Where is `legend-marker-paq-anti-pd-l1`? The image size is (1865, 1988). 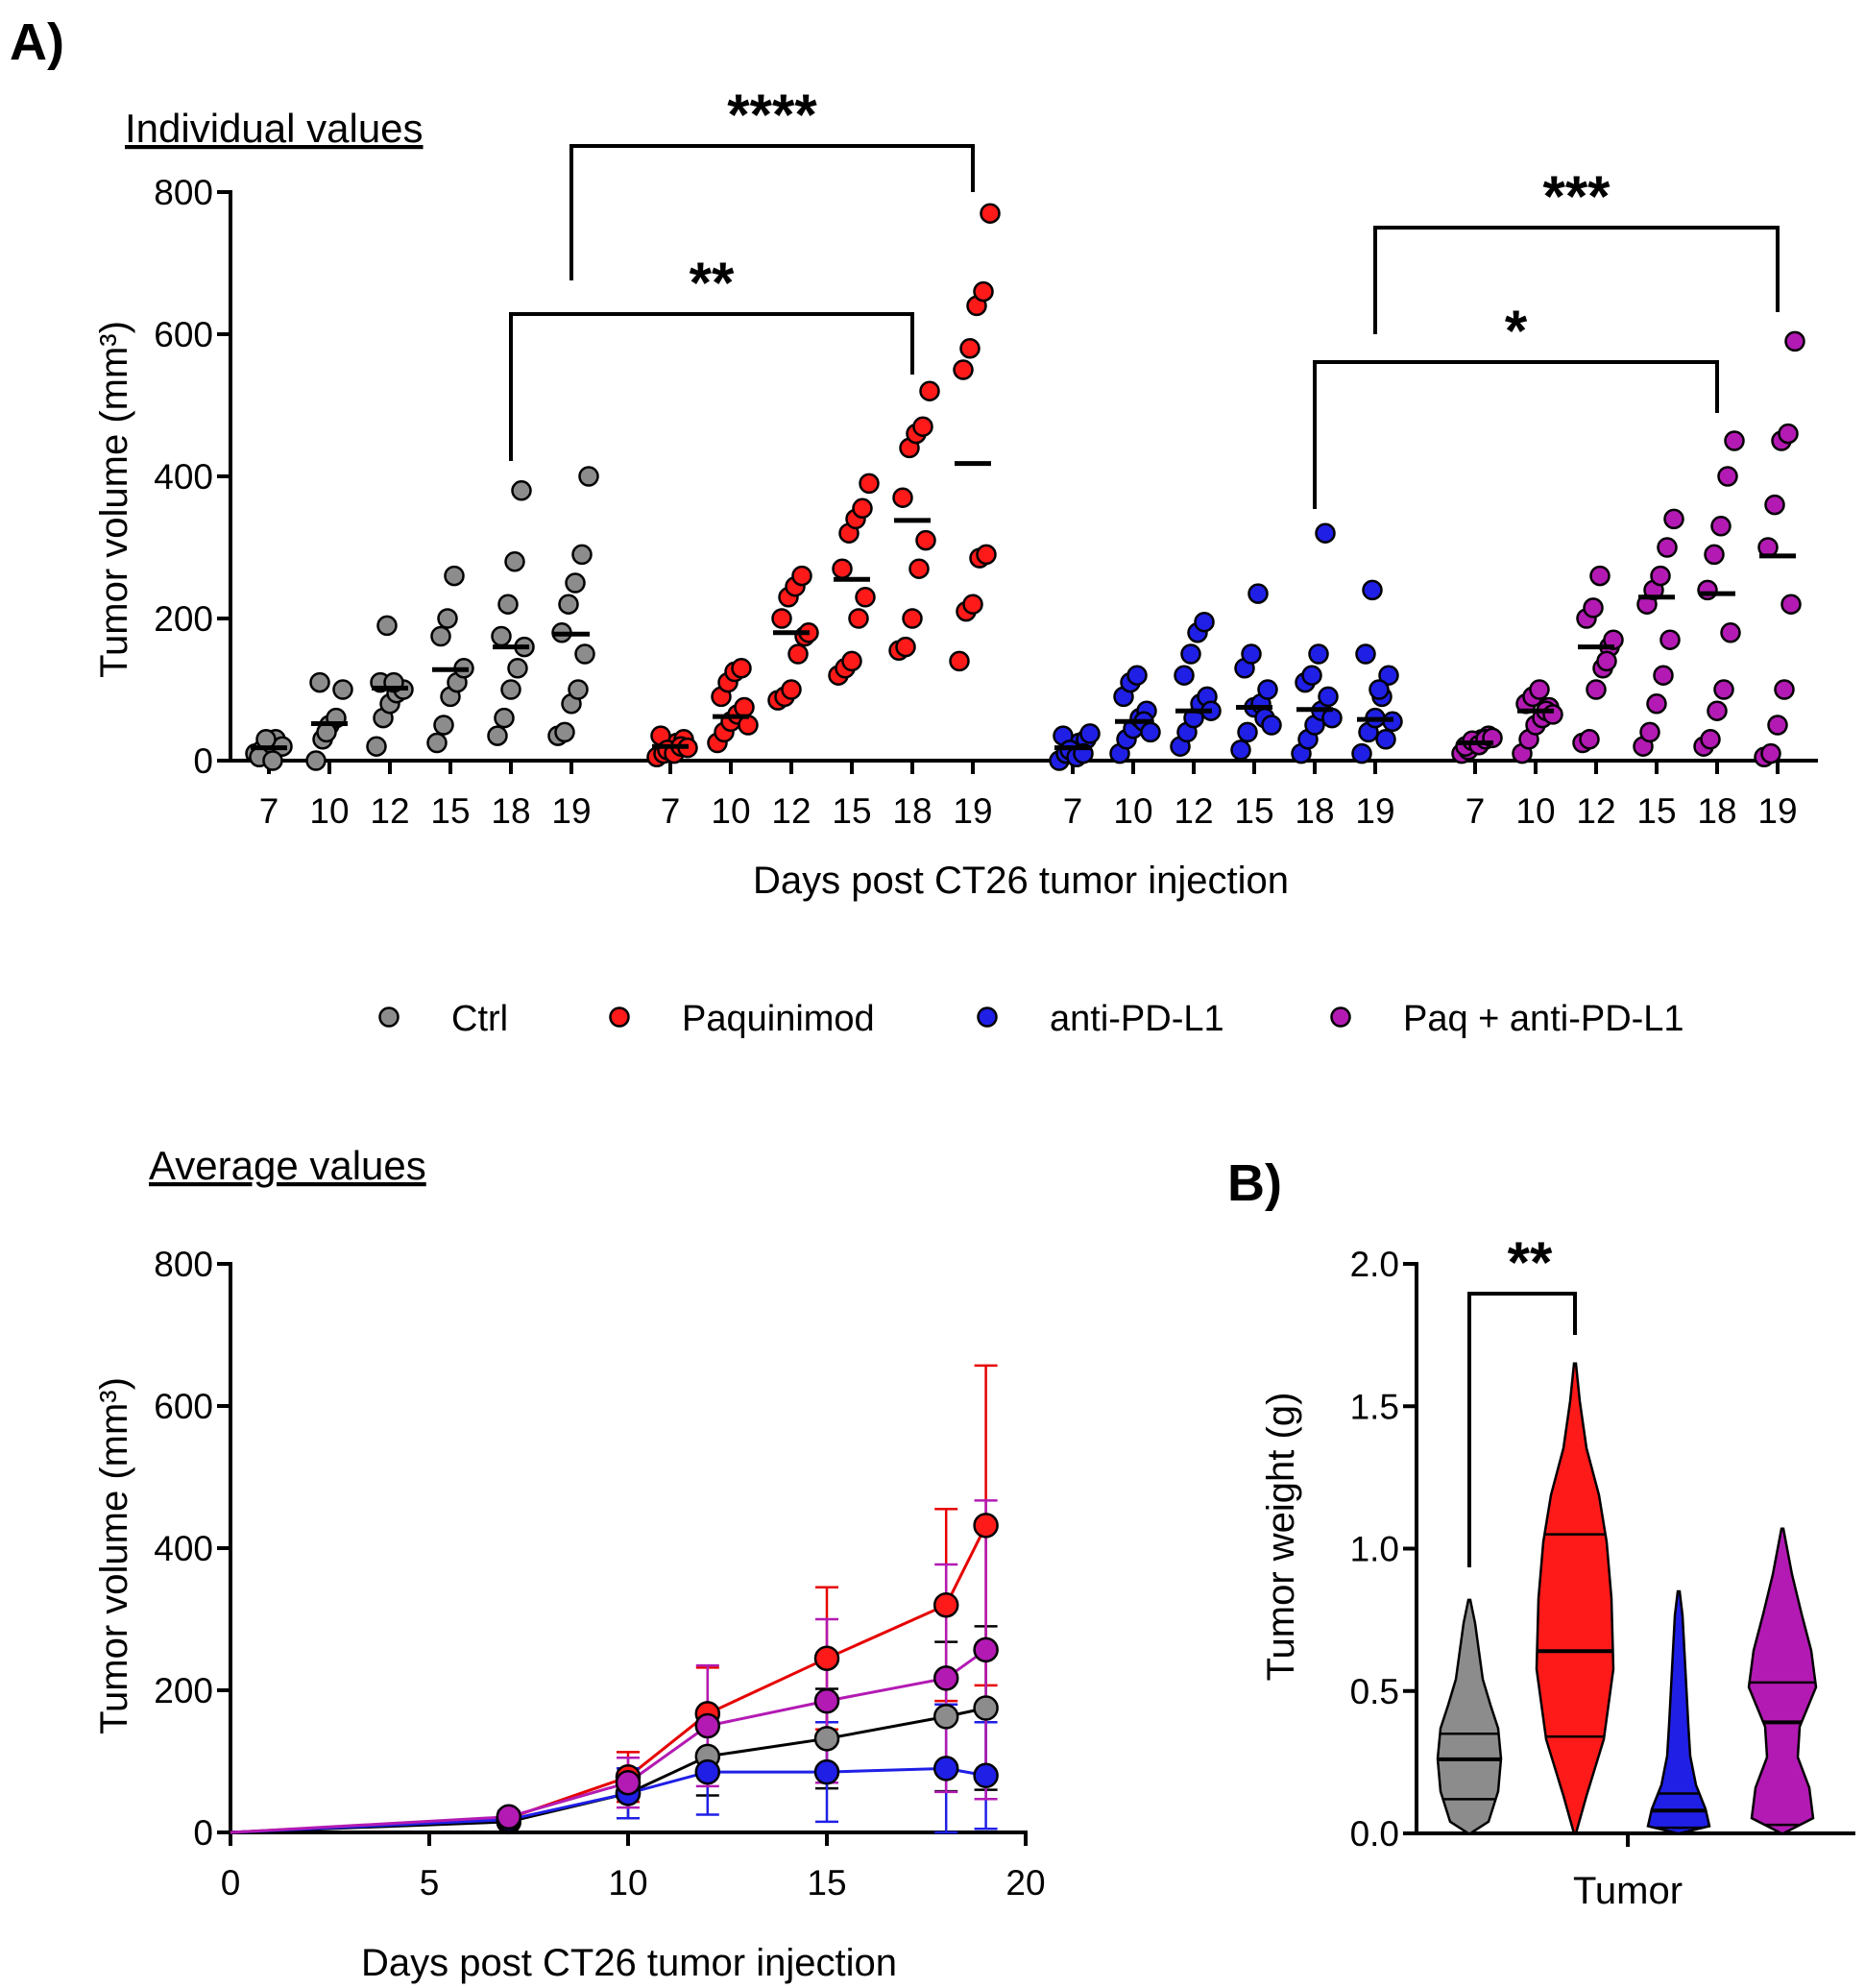
legend-marker-paq-anti-pd-l1 is located at coordinates (1340, 1017).